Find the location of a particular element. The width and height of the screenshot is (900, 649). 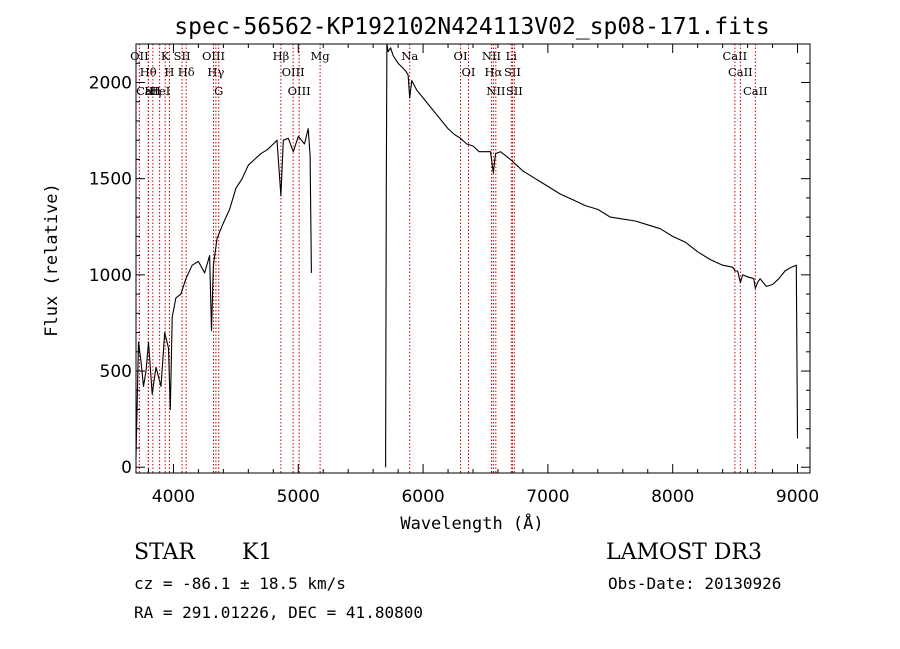

line-marker-label: Hα is located at coordinates (493, 72).